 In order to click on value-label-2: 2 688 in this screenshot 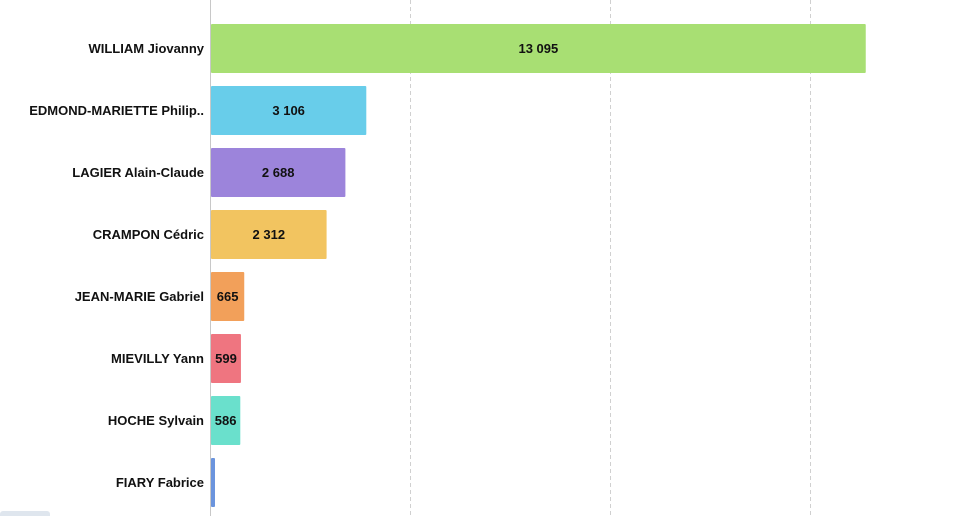, I will do `click(278, 172)`.